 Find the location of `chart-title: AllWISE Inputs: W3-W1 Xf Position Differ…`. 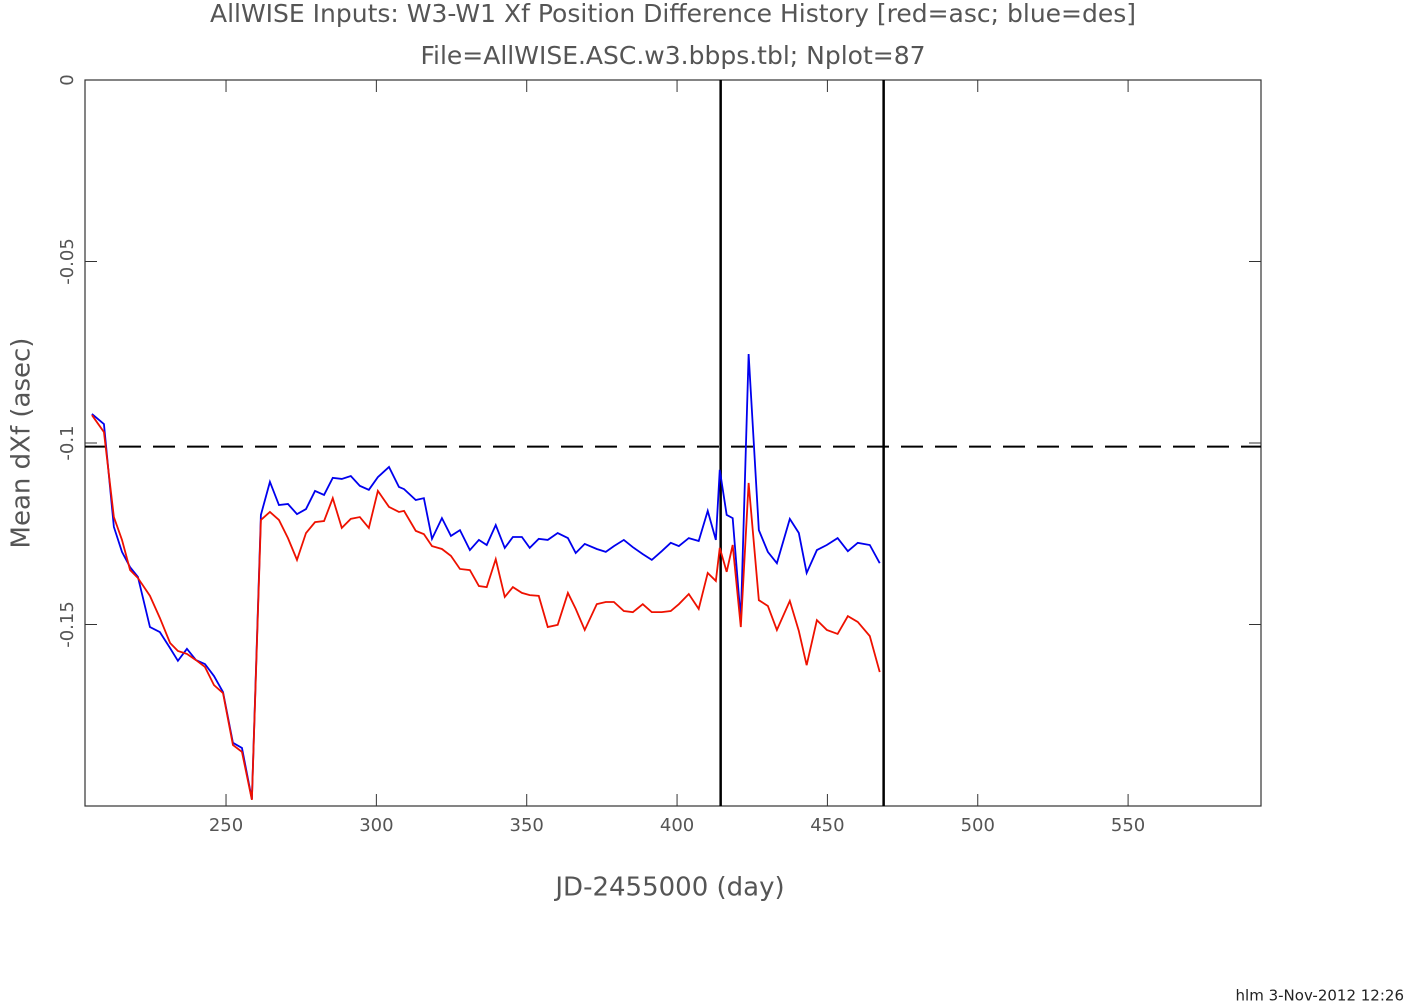

chart-title: AllWISE Inputs: W3-W1 Xf Position Differ… is located at coordinates (673, 14).